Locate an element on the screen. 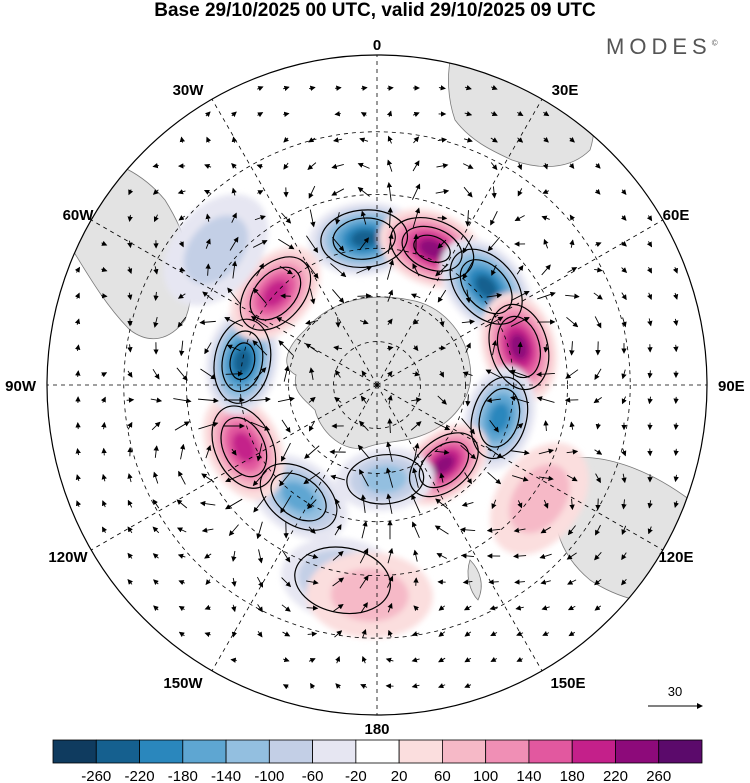  reference-vector-label: 30 is located at coordinates (675, 691).